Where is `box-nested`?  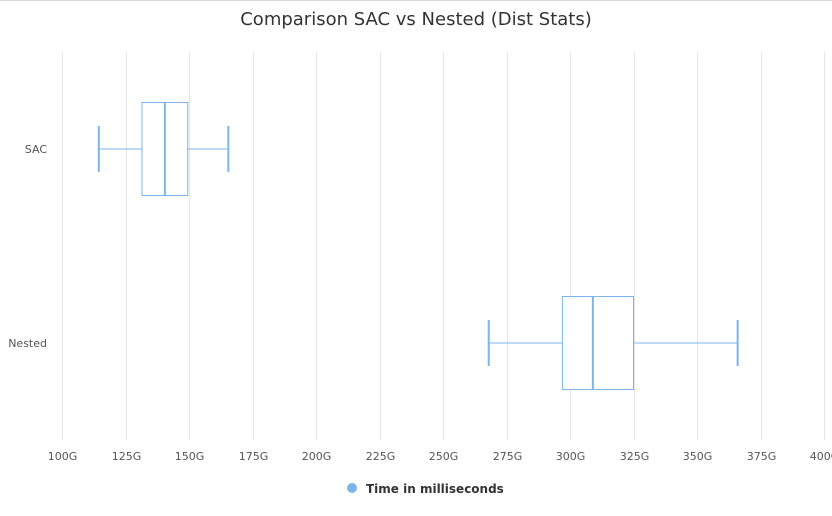
box-nested is located at coordinates (613, 343).